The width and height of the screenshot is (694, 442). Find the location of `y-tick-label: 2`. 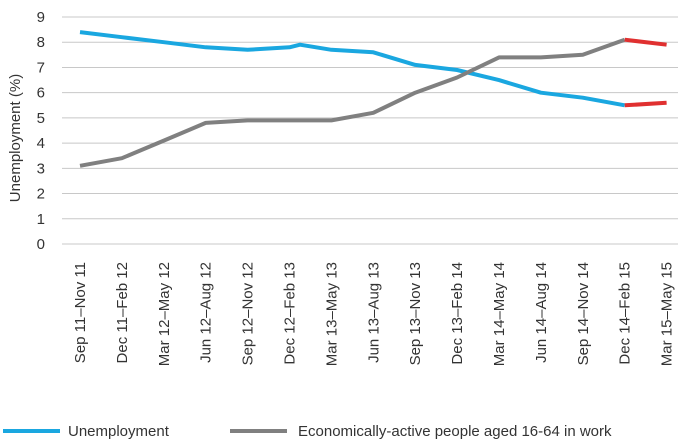

y-tick-label: 2 is located at coordinates (41, 194).